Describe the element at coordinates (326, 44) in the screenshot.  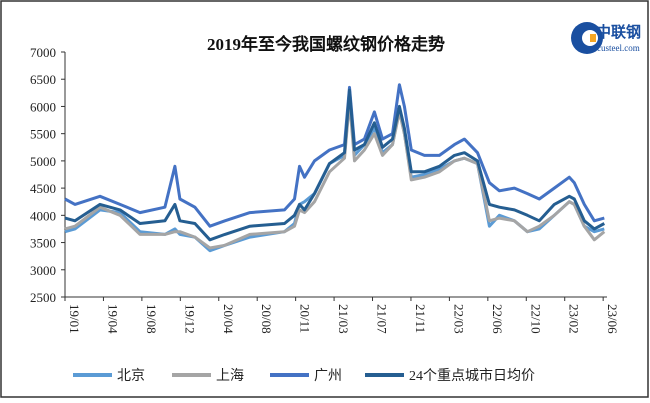
I see `chart-title: 2019年至今我国螺纹钢价格走势` at that location.